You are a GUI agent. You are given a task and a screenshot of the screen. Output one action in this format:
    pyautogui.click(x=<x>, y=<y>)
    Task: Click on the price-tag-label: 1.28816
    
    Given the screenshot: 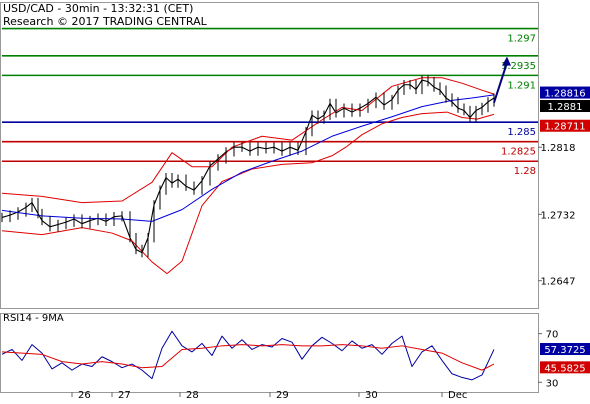 What is the action you would take?
    pyautogui.click(x=564, y=94)
    